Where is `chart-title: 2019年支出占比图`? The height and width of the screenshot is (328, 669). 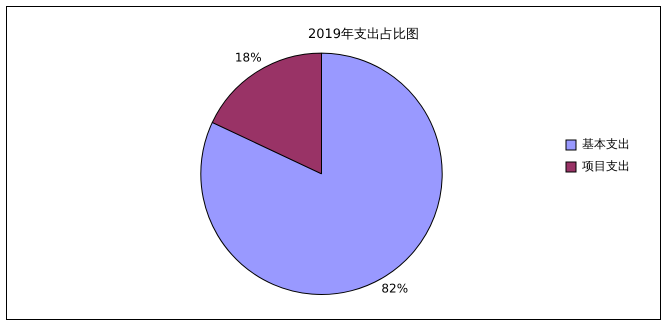 chart-title: 2019年支出占比图 is located at coordinates (364, 34).